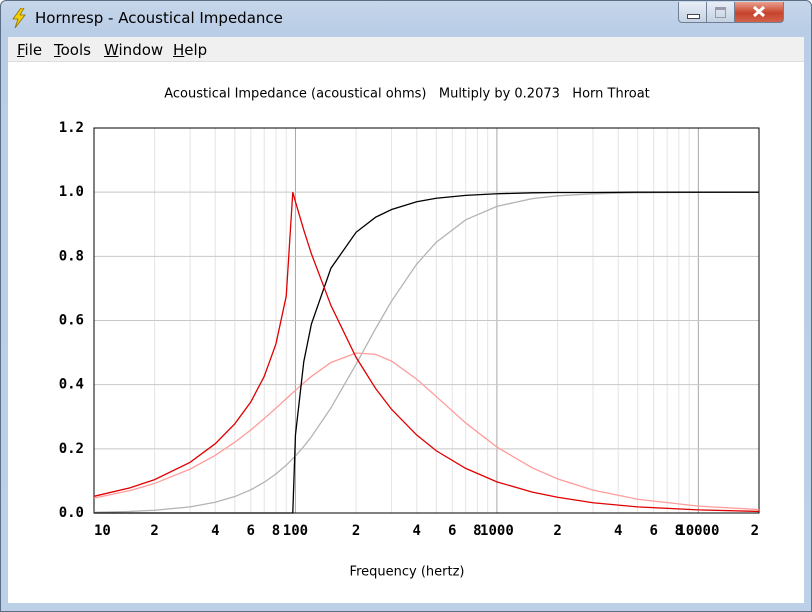 The image size is (812, 612). What do you see at coordinates (190, 50) in the screenshot?
I see `menu-item: Help` at bounding box center [190, 50].